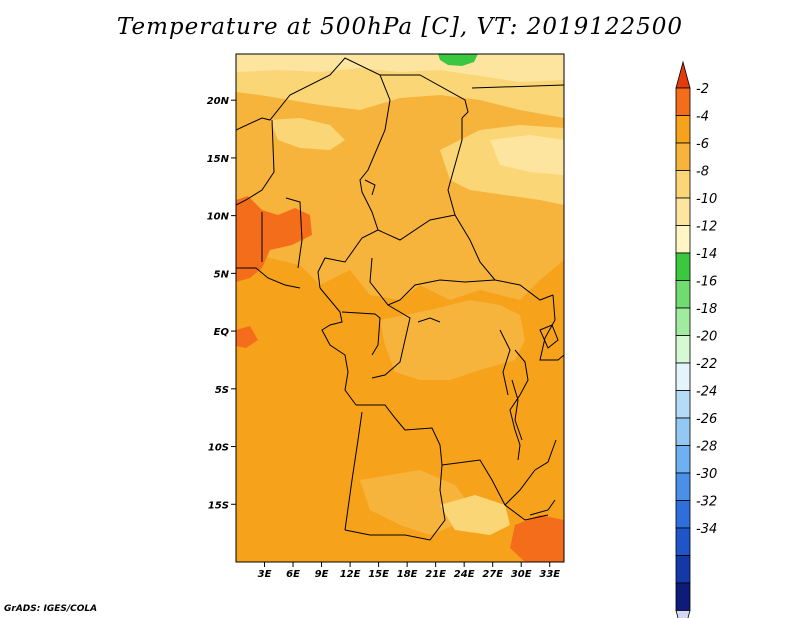 The width and height of the screenshot is (800, 618). I want to click on lon-tick-label: 9E, so click(322, 574).